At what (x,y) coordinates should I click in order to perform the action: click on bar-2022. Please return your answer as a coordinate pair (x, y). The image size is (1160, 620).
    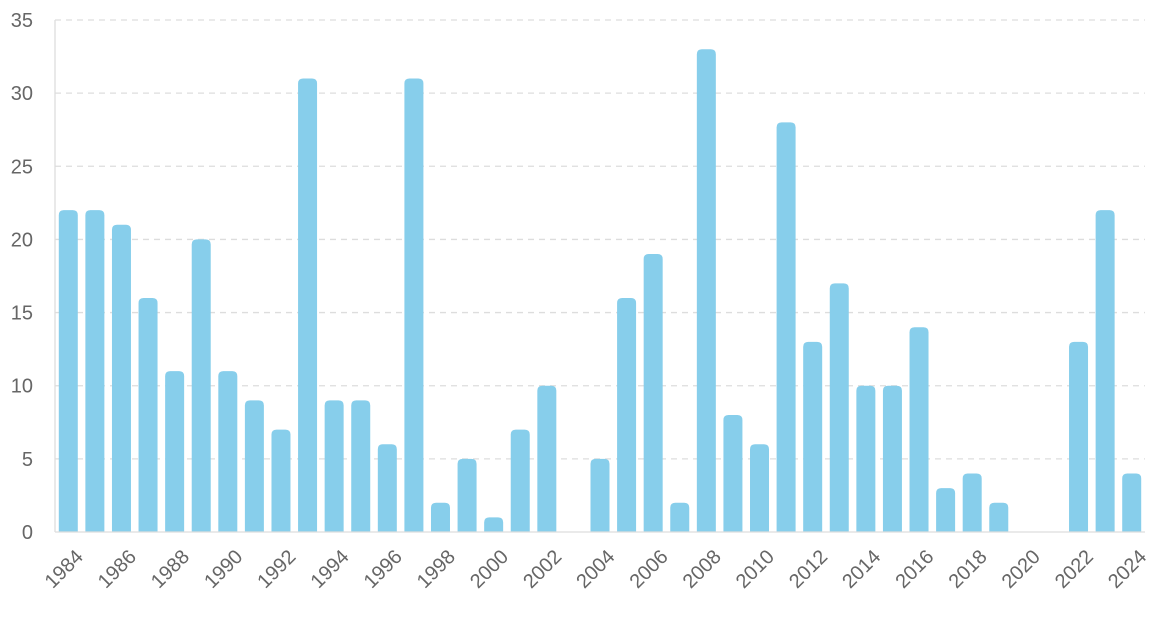
    Looking at the image, I should click on (1079, 436).